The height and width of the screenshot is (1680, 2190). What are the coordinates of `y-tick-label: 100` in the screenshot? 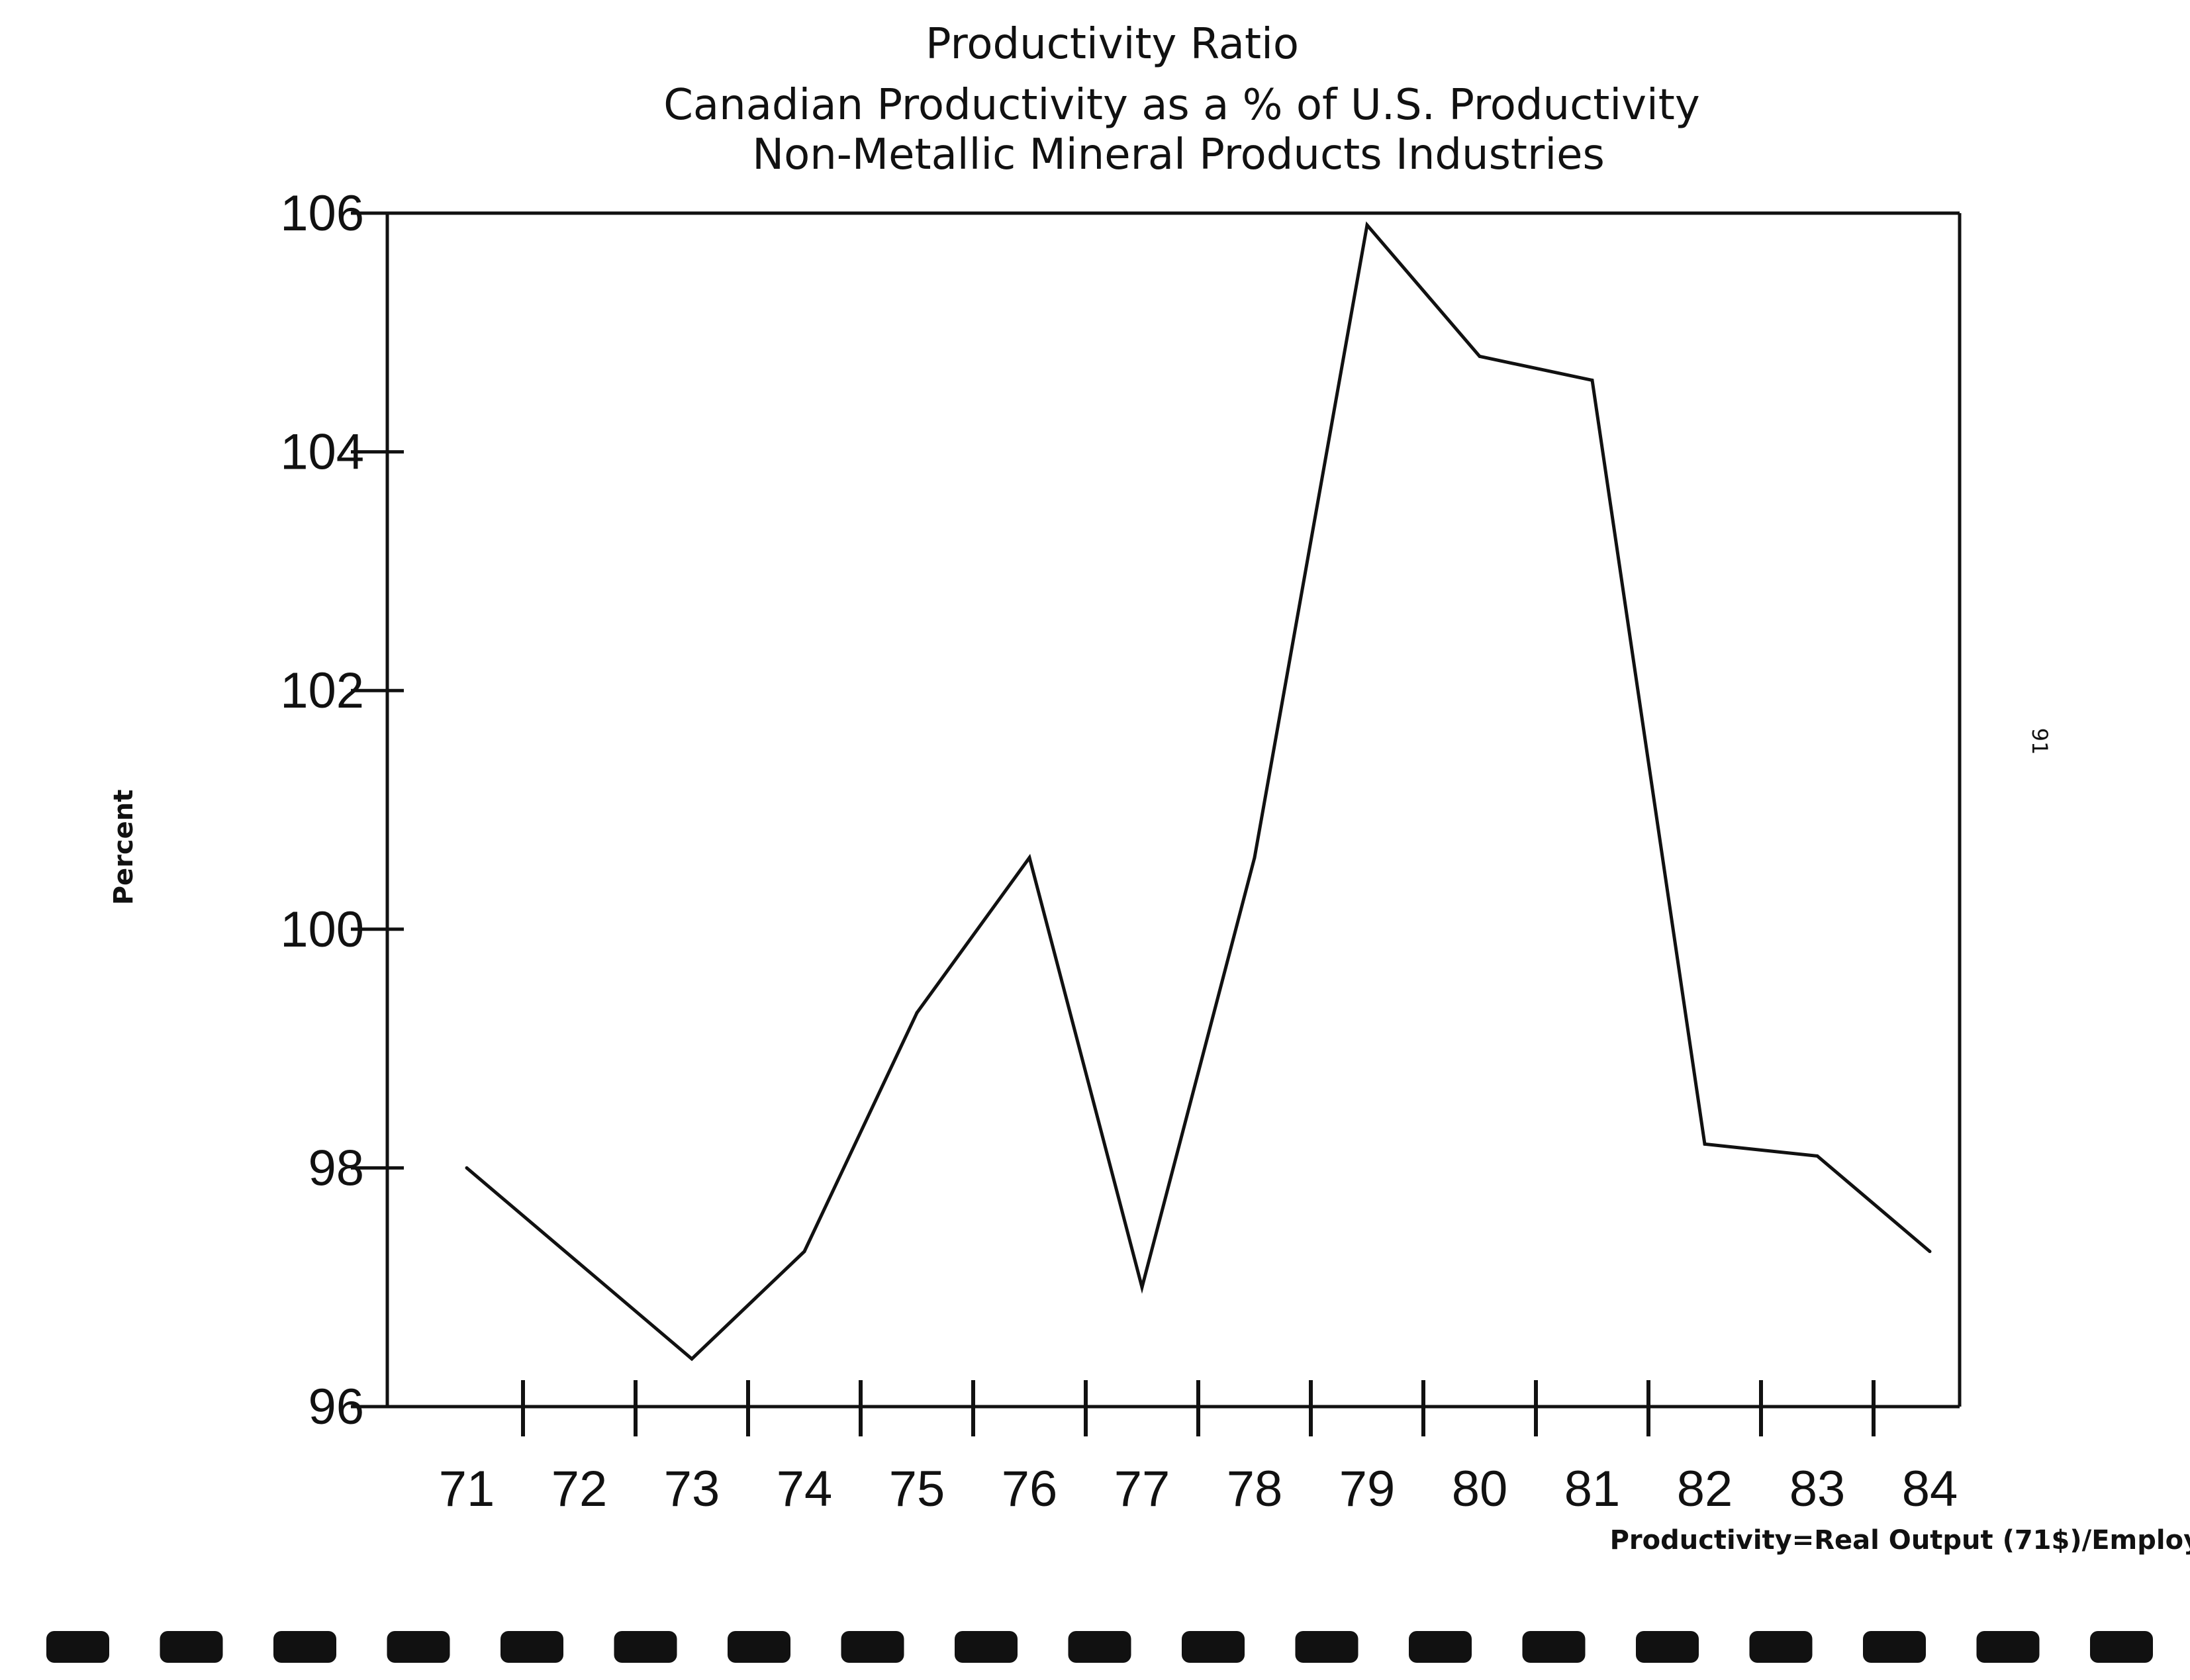 It's located at (322, 930).